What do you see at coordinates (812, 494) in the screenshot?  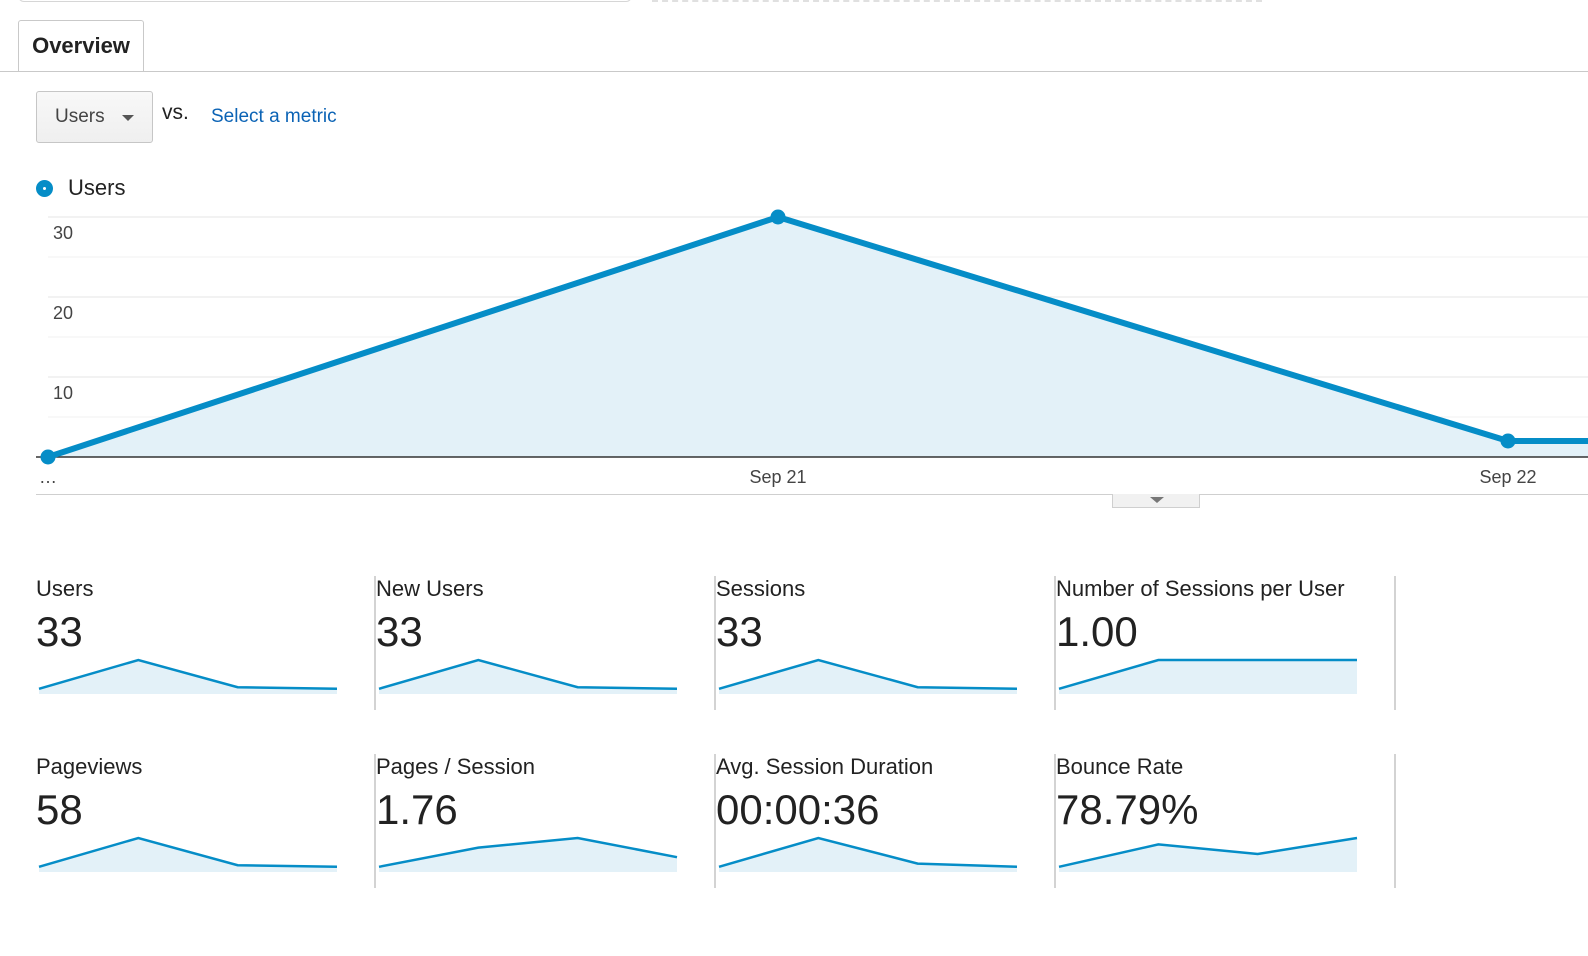 I see `chart-bottom-border` at bounding box center [812, 494].